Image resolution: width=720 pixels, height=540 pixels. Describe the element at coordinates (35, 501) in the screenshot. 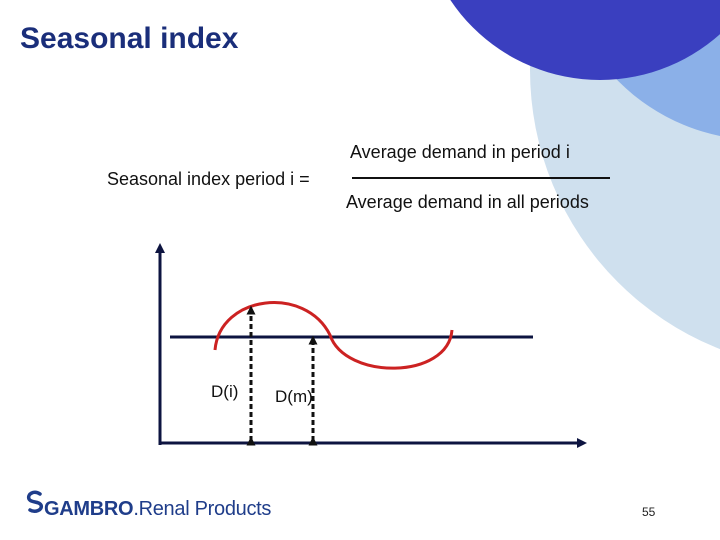

I see `gambro-logo-icon` at that location.